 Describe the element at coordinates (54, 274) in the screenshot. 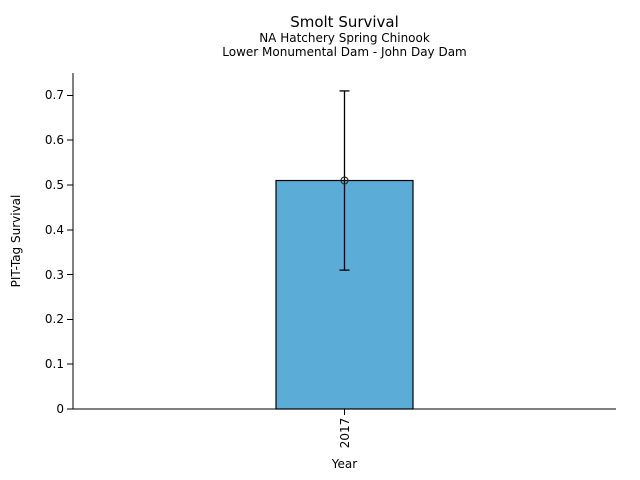

I see `y-tick-label: 0.3` at that location.